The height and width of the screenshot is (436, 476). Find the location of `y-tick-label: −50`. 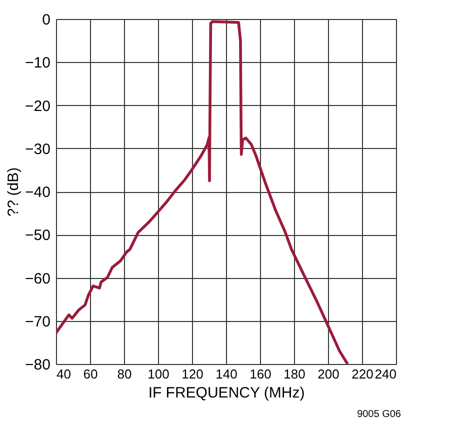

y-tick-label: −50 is located at coordinates (37, 235).